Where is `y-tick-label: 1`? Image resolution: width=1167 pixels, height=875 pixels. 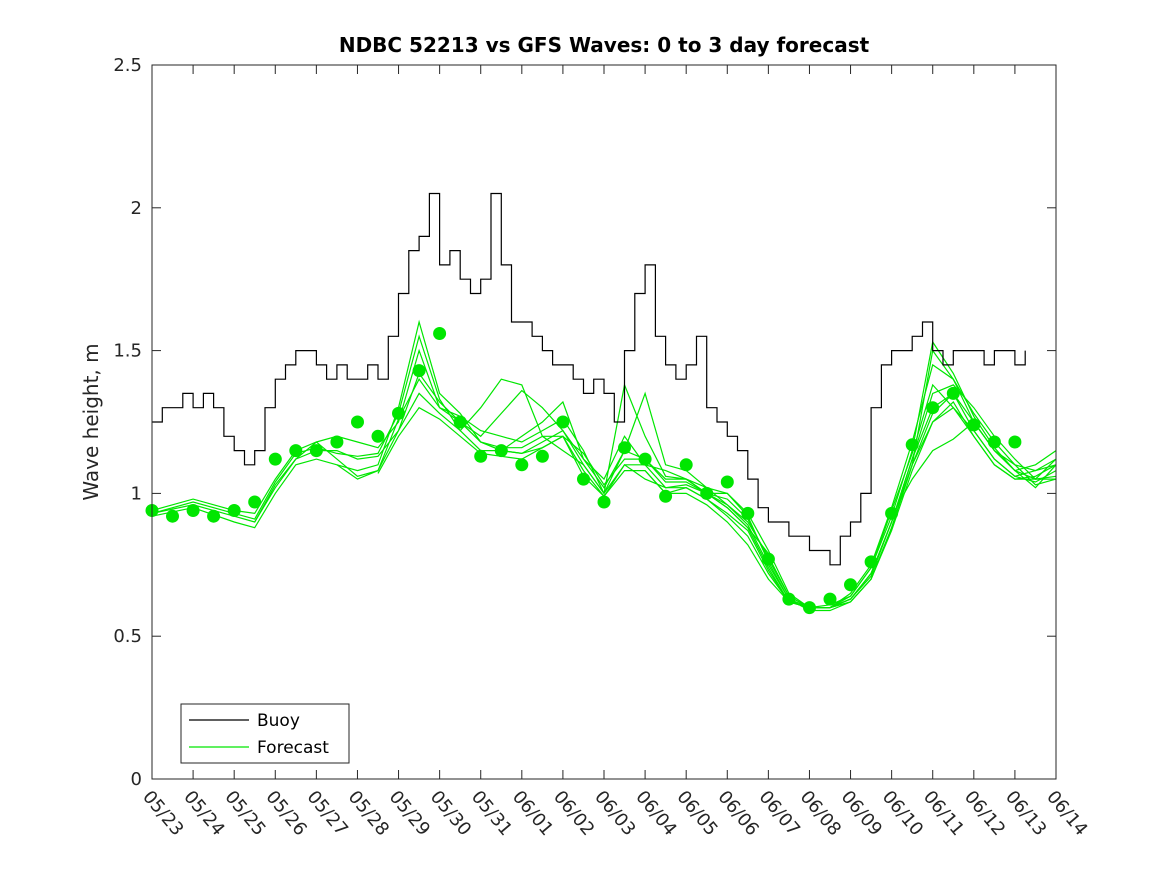
y-tick-label: 1 is located at coordinates (136, 493).